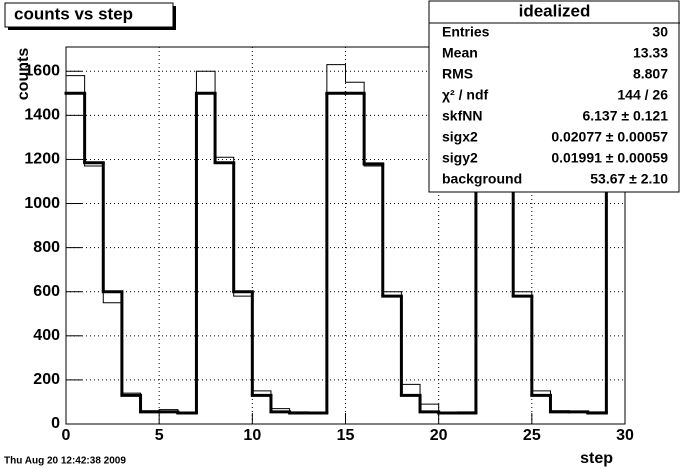 The image size is (680, 469). I want to click on stats-key: Entries, so click(466, 32).